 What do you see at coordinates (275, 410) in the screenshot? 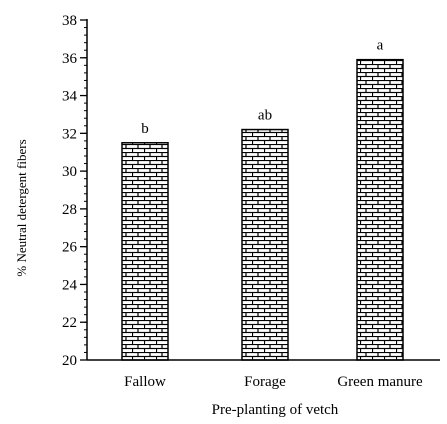
I see `x-axis-title: Pre-planting of vetch` at bounding box center [275, 410].